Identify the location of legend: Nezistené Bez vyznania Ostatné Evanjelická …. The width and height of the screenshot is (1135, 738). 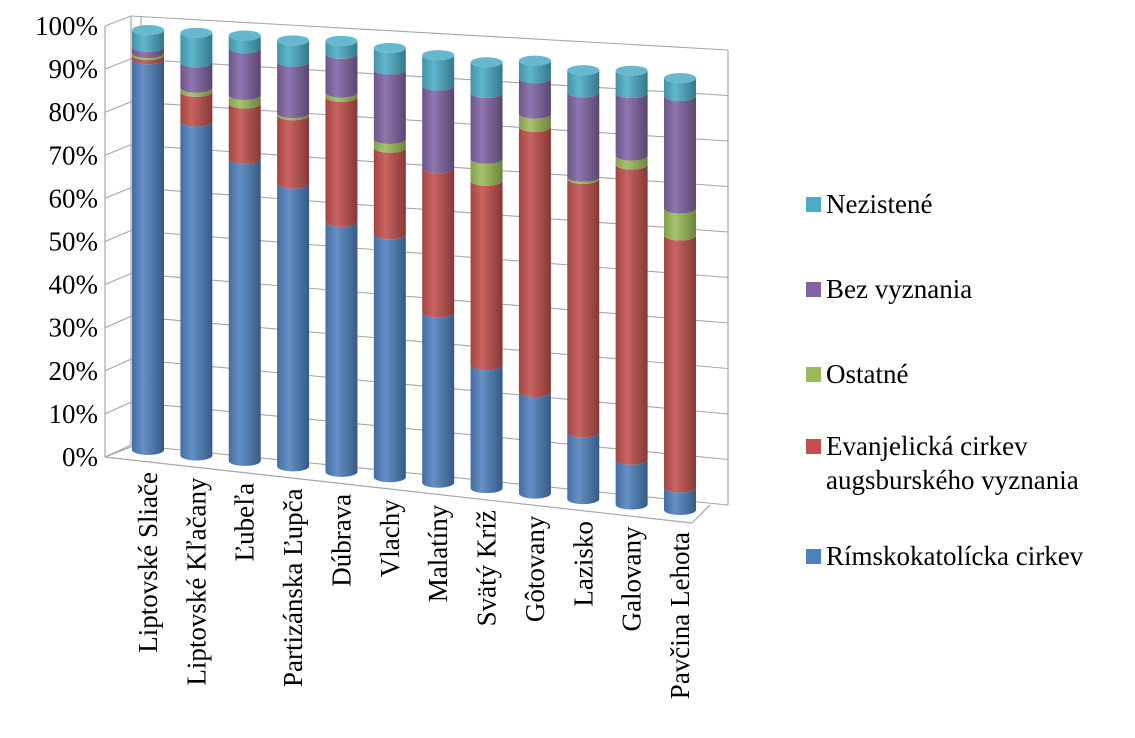
(945, 380).